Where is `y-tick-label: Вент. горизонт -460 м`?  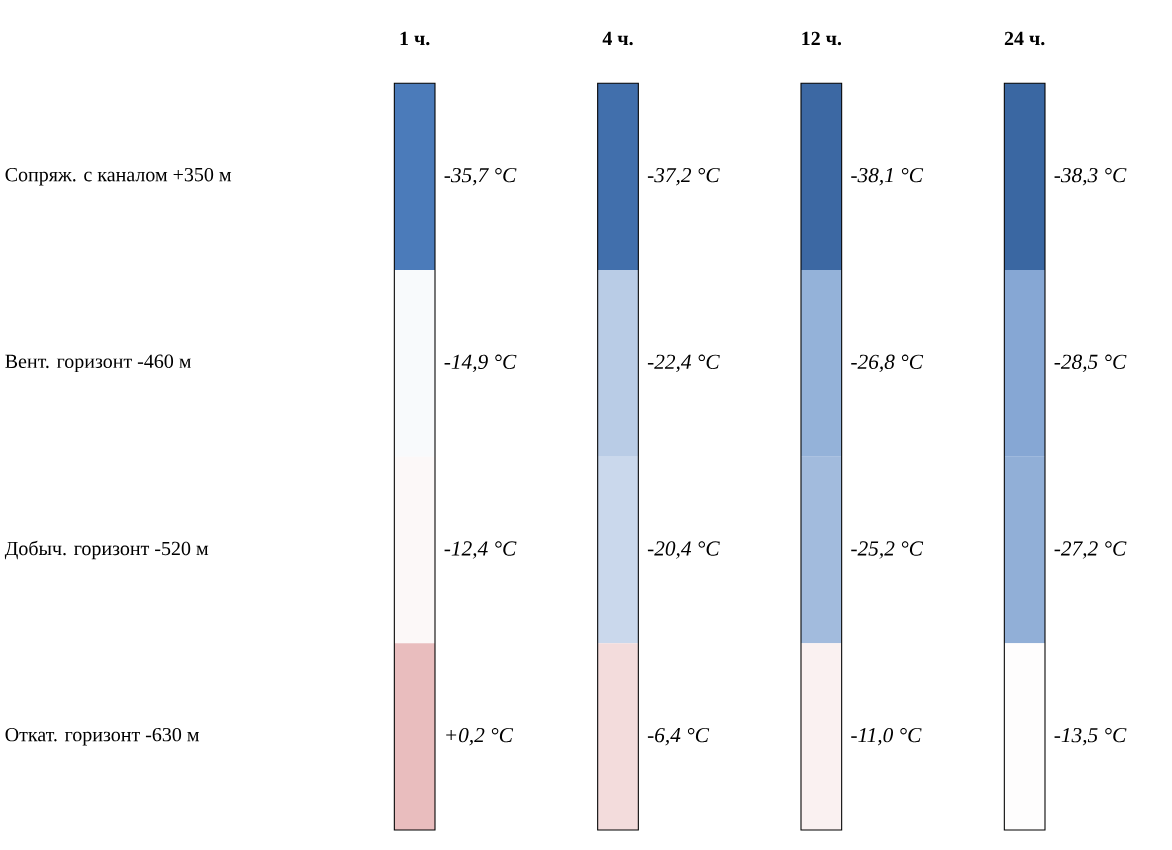
y-tick-label: Вент. горизонт -460 м is located at coordinates (98, 363).